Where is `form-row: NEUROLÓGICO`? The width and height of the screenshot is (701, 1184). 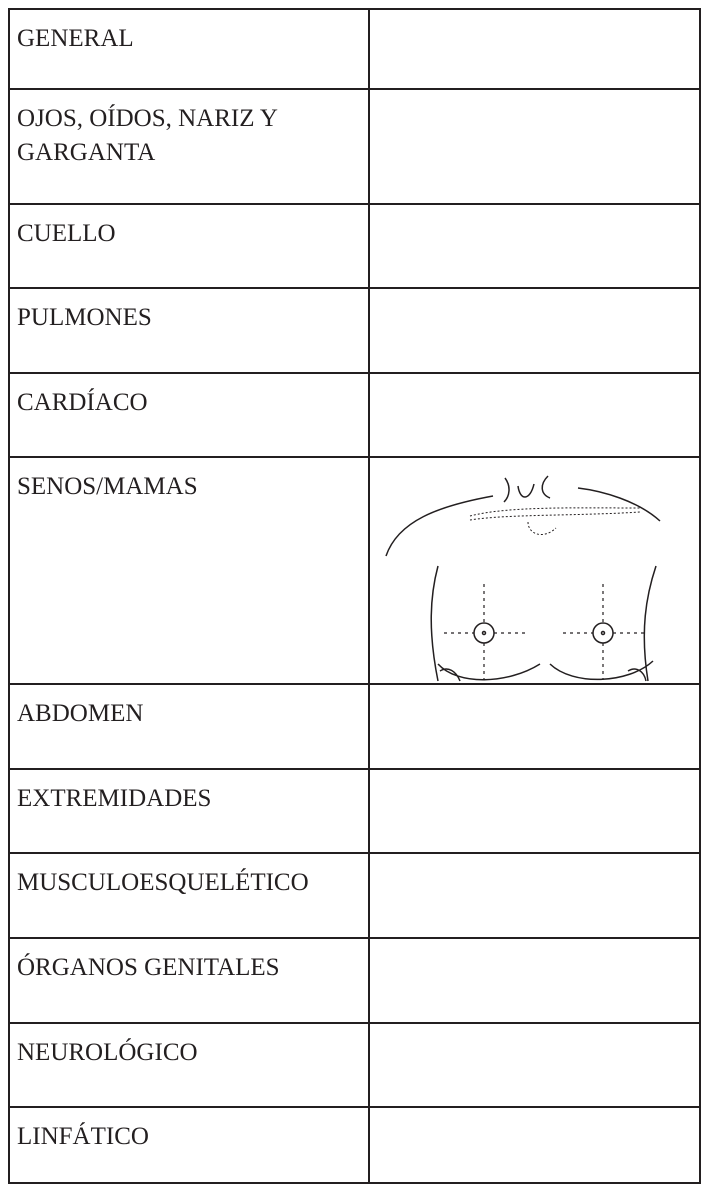
form-row: NEUROLÓGICO is located at coordinates (353, 1065).